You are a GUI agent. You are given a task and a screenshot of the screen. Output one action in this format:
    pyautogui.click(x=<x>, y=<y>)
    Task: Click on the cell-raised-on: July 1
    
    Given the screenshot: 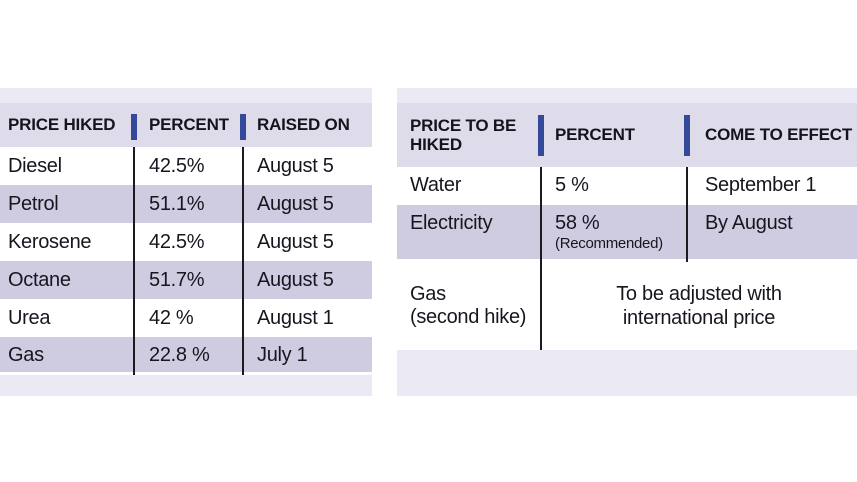 What is the action you would take?
    pyautogui.click(x=282, y=354)
    